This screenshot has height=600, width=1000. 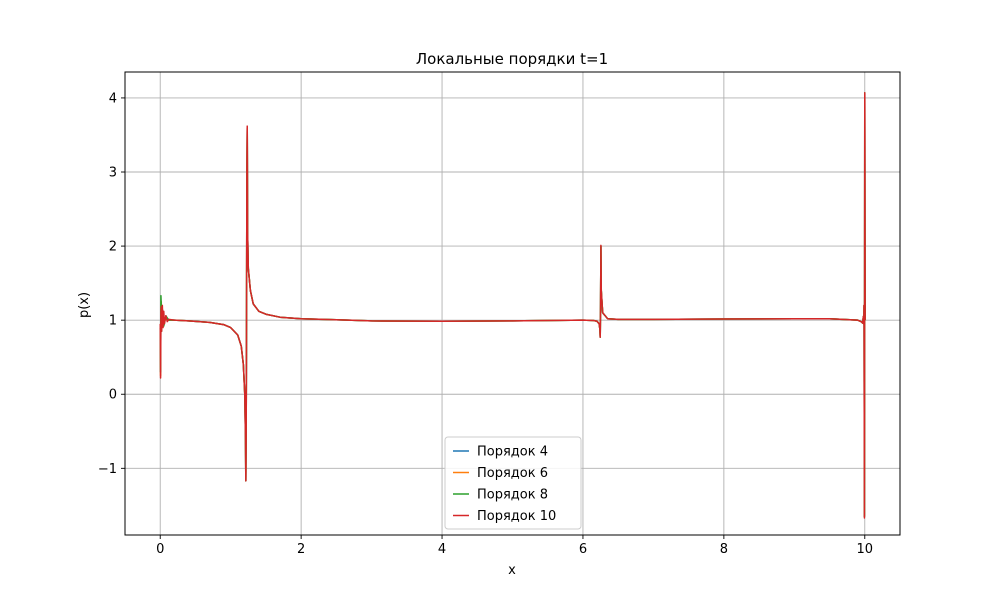 What do you see at coordinates (160, 549) in the screenshot?
I see `x-tick-label: 0` at bounding box center [160, 549].